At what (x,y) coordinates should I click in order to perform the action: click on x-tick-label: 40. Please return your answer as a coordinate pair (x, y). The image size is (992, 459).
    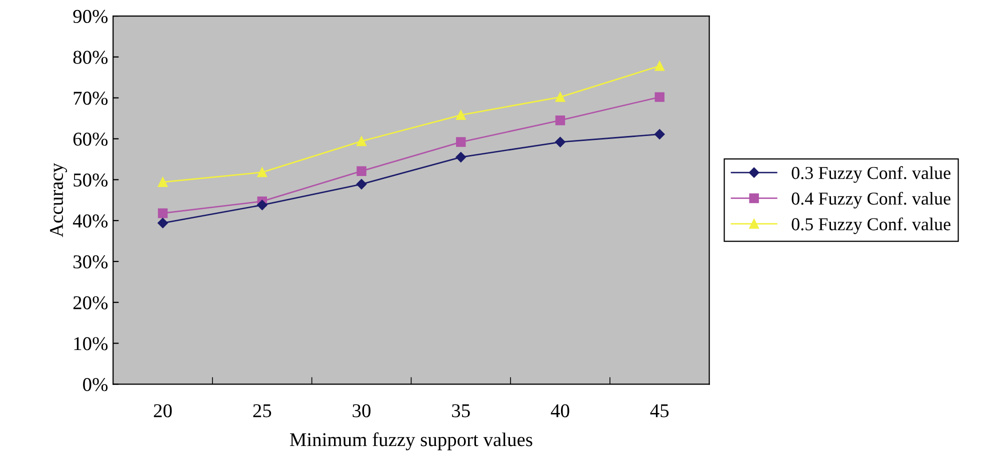
    Looking at the image, I should click on (560, 411).